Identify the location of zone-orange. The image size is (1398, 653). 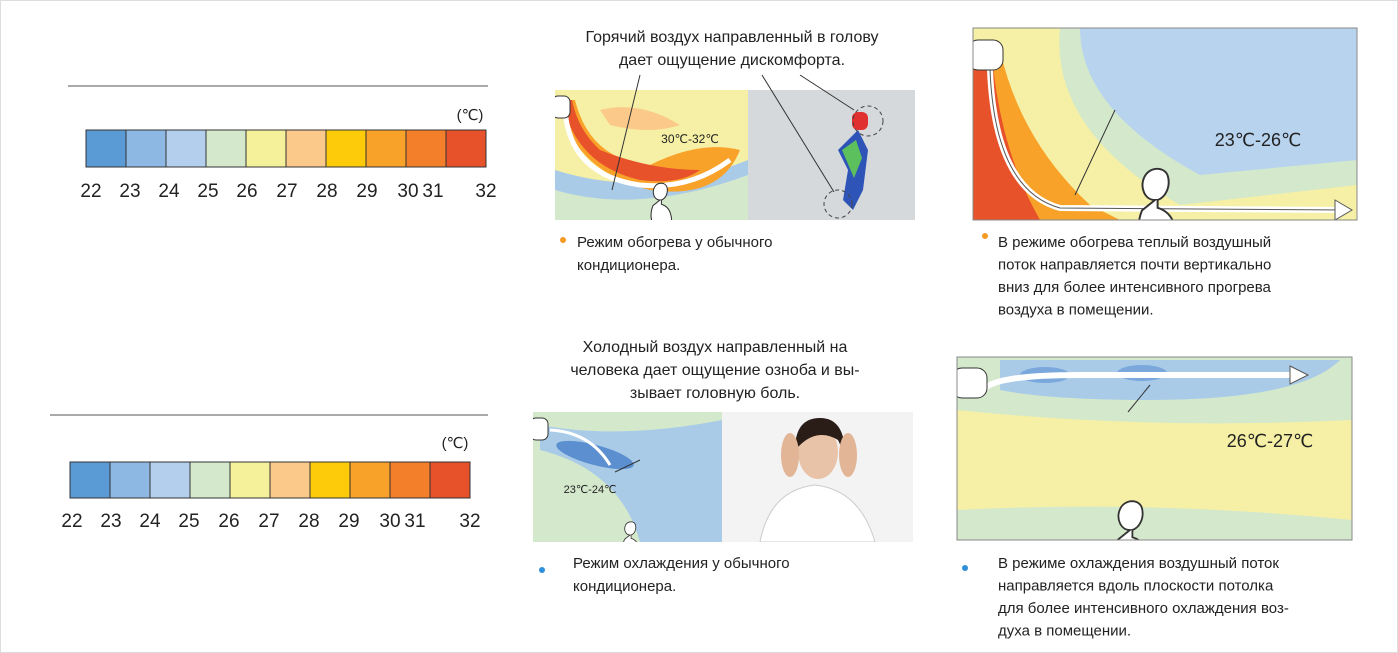
(650, 146).